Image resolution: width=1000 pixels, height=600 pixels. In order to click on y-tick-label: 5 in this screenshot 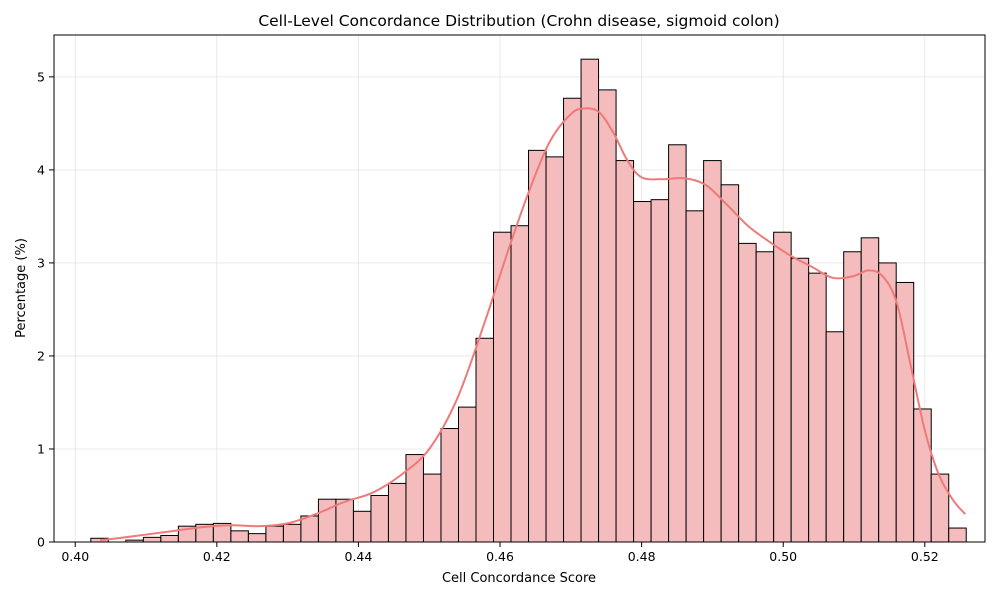, I will do `click(41, 76)`.